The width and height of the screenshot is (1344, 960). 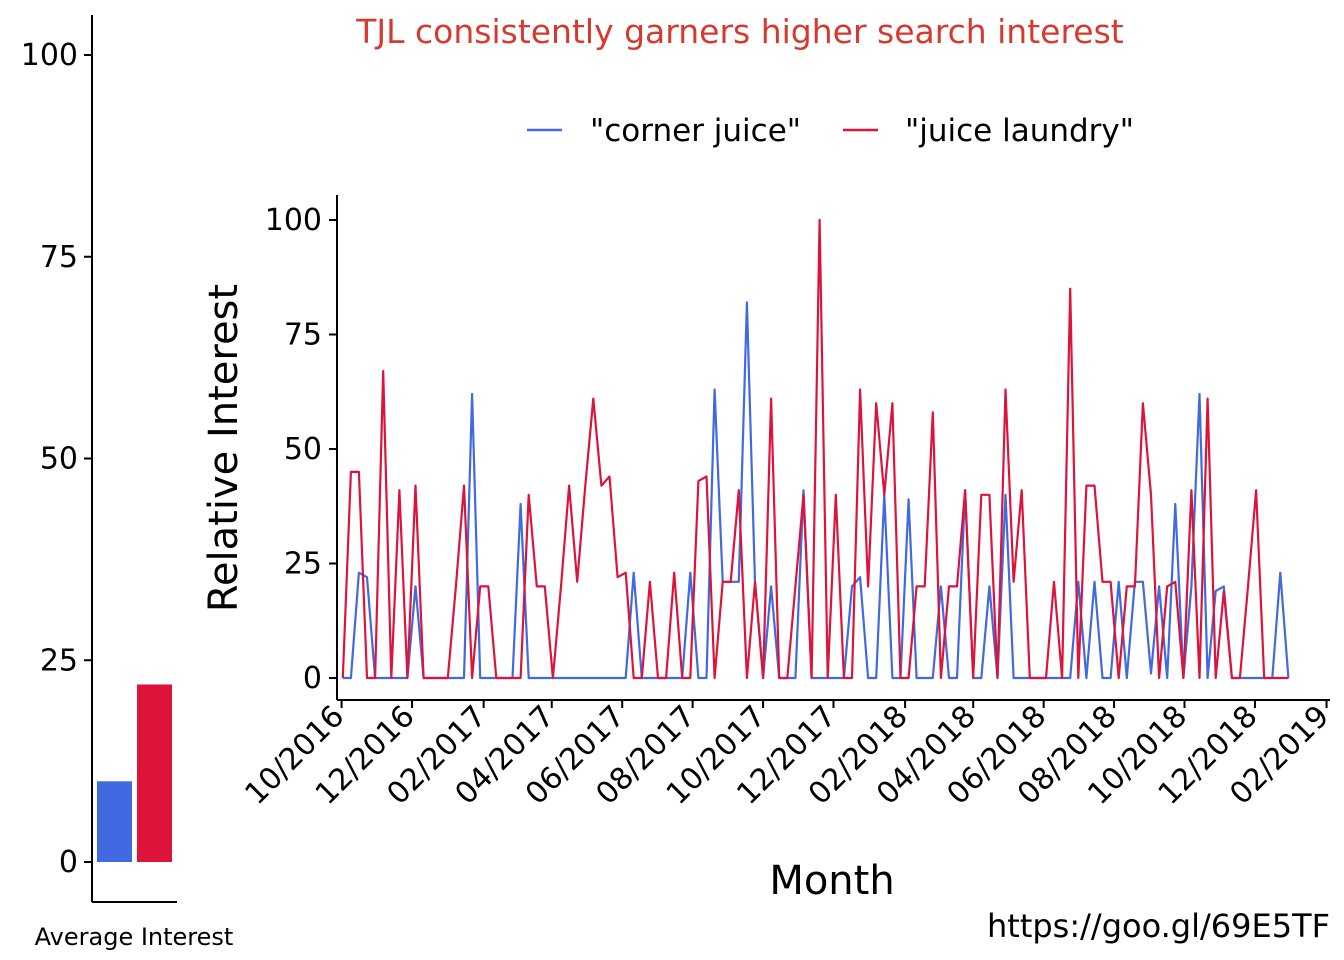 What do you see at coordinates (1158, 926) in the screenshot?
I see `source-link: https://goo.gl/69E5TF` at bounding box center [1158, 926].